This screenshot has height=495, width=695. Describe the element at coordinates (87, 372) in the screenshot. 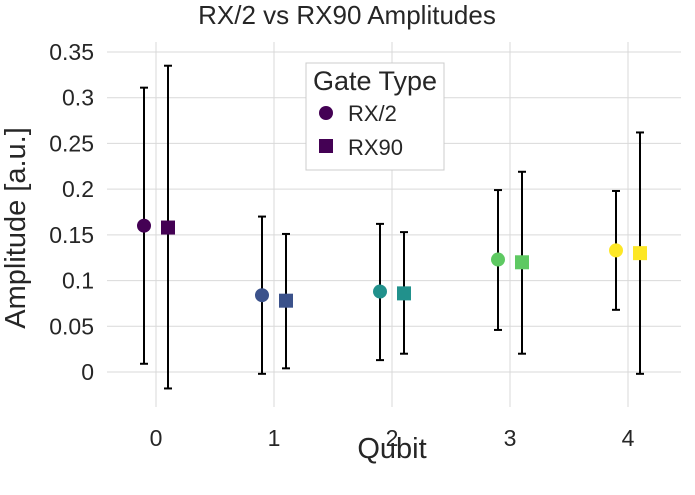

I see `y-tick-label: 0` at that location.